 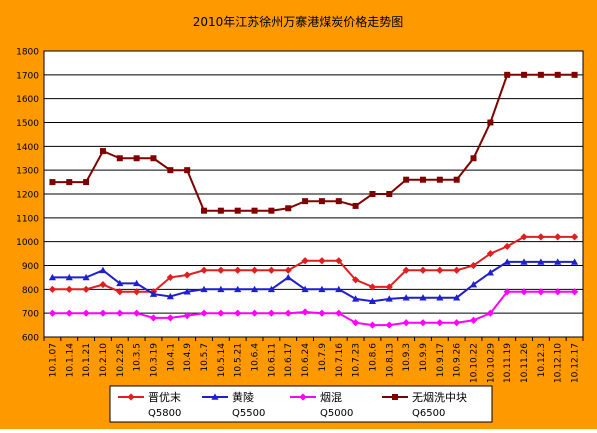 I want to click on legend-entry: 黄陵 Q5500, so click(x=233, y=404).